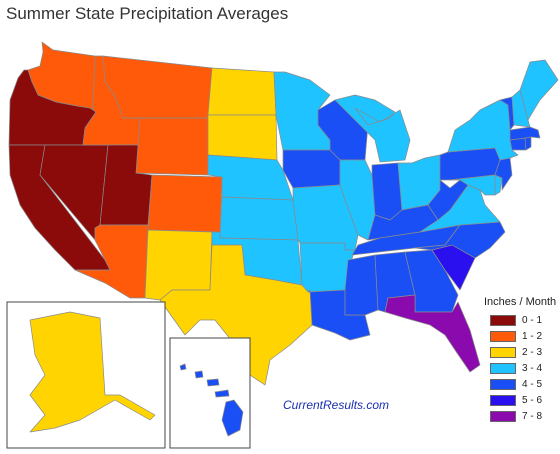 The height and width of the screenshot is (454, 560). Describe the element at coordinates (498, 185) in the screenshot. I see `state-de` at that location.